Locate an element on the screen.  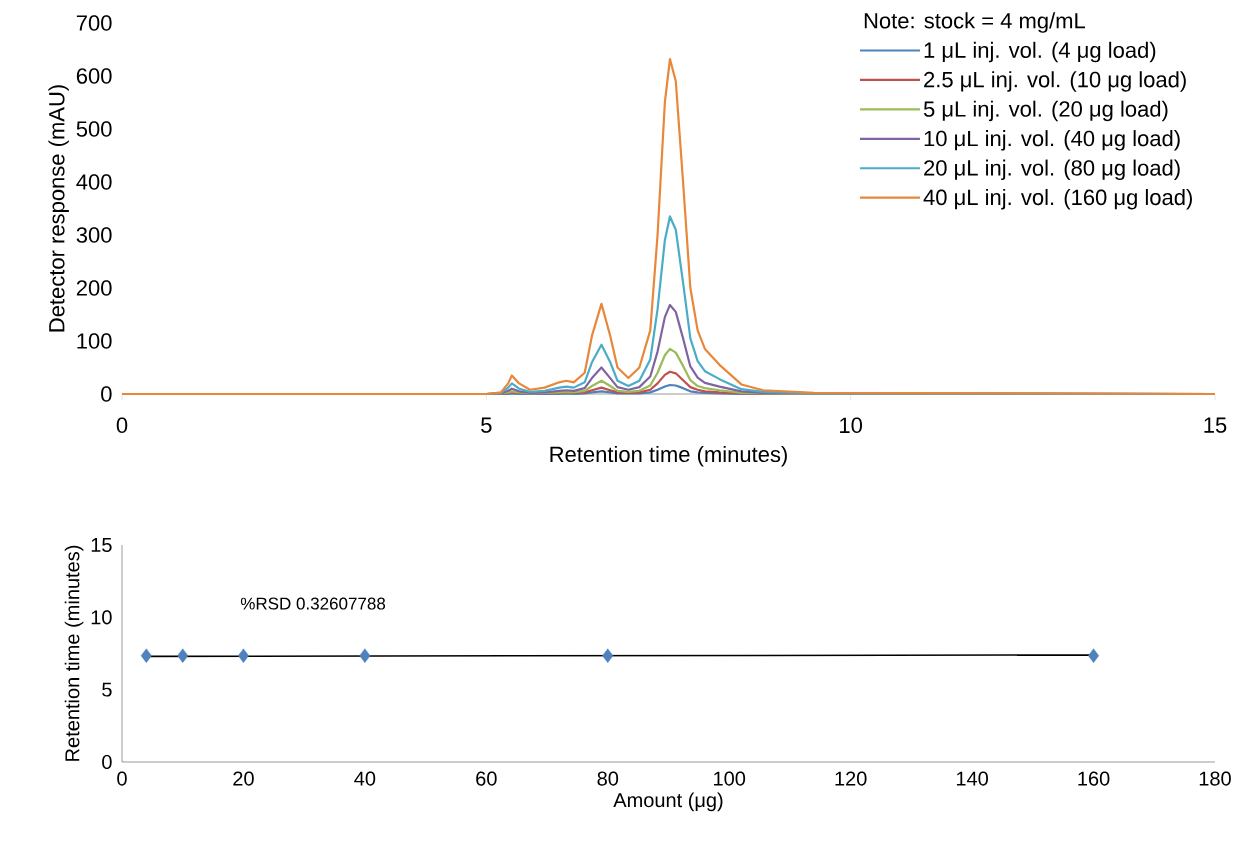
x-tick-label: 10 is located at coordinates (851, 425).